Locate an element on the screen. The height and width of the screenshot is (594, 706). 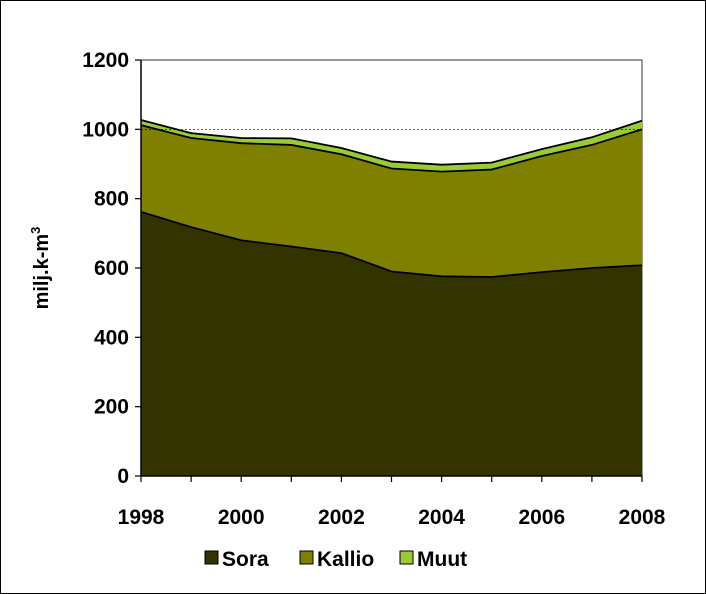
outline-muut is located at coordinates (391, 142).